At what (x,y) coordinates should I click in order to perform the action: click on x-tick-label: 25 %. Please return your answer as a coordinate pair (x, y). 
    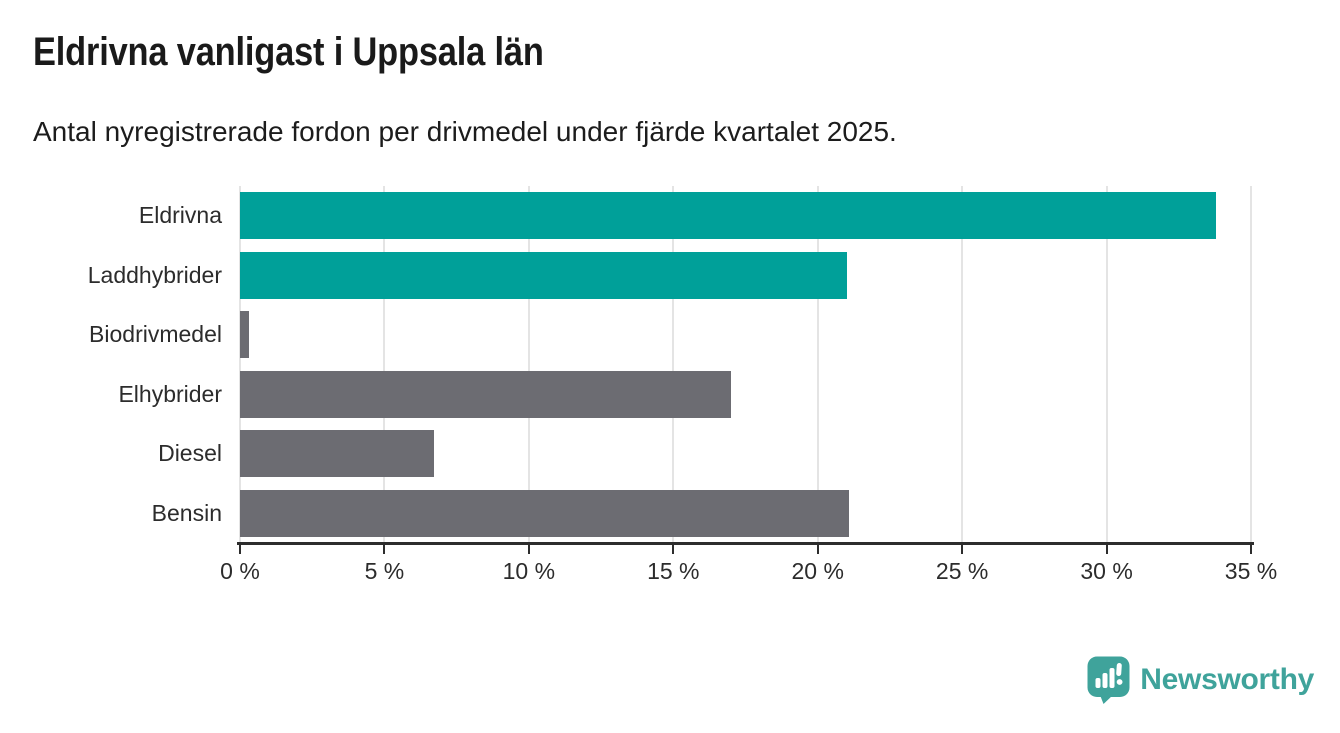
    Looking at the image, I should click on (962, 571).